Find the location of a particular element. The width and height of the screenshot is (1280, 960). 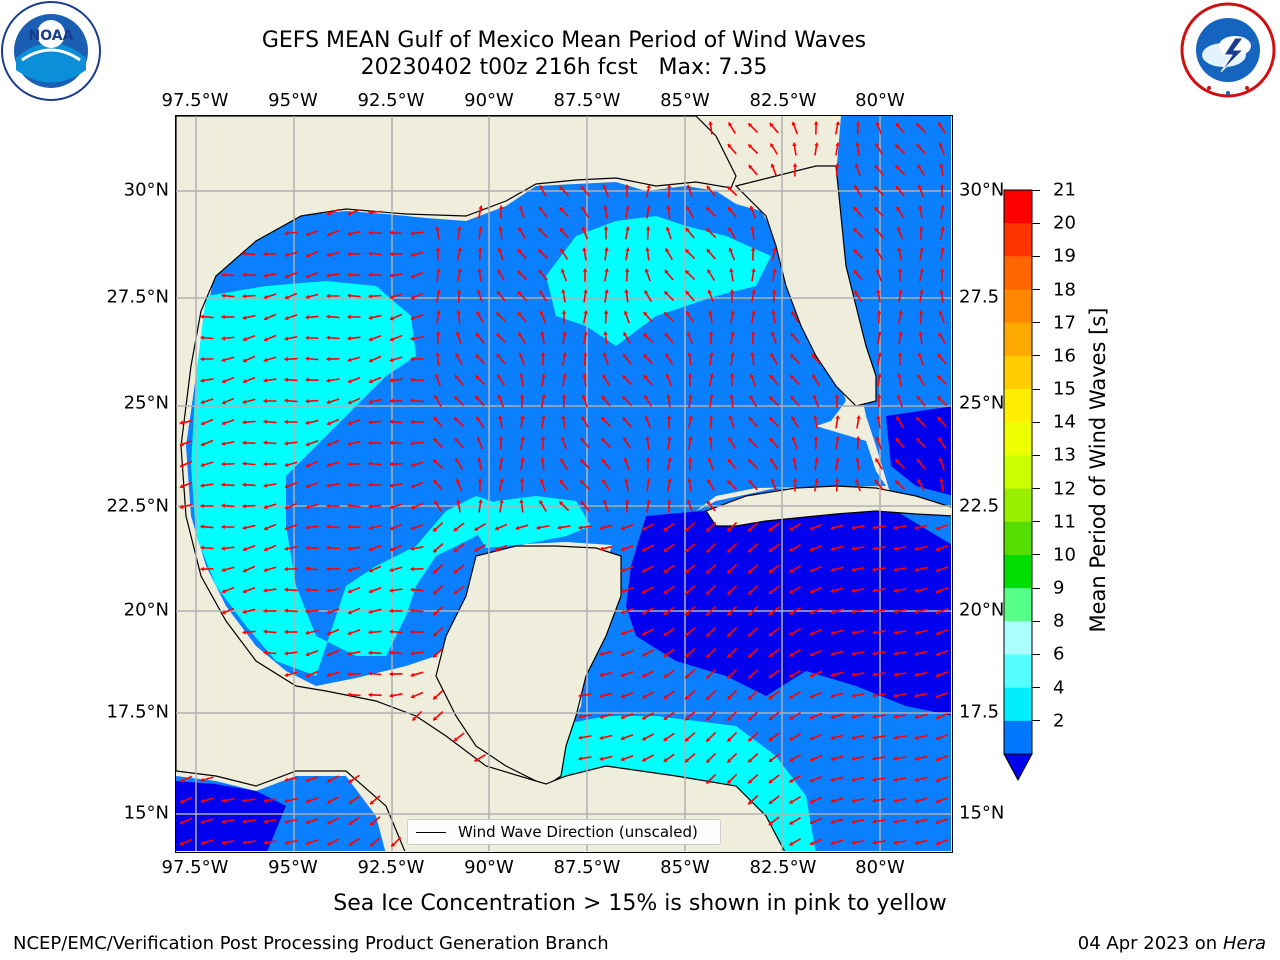

latitude-label-right: 30°N is located at coordinates (982, 190).